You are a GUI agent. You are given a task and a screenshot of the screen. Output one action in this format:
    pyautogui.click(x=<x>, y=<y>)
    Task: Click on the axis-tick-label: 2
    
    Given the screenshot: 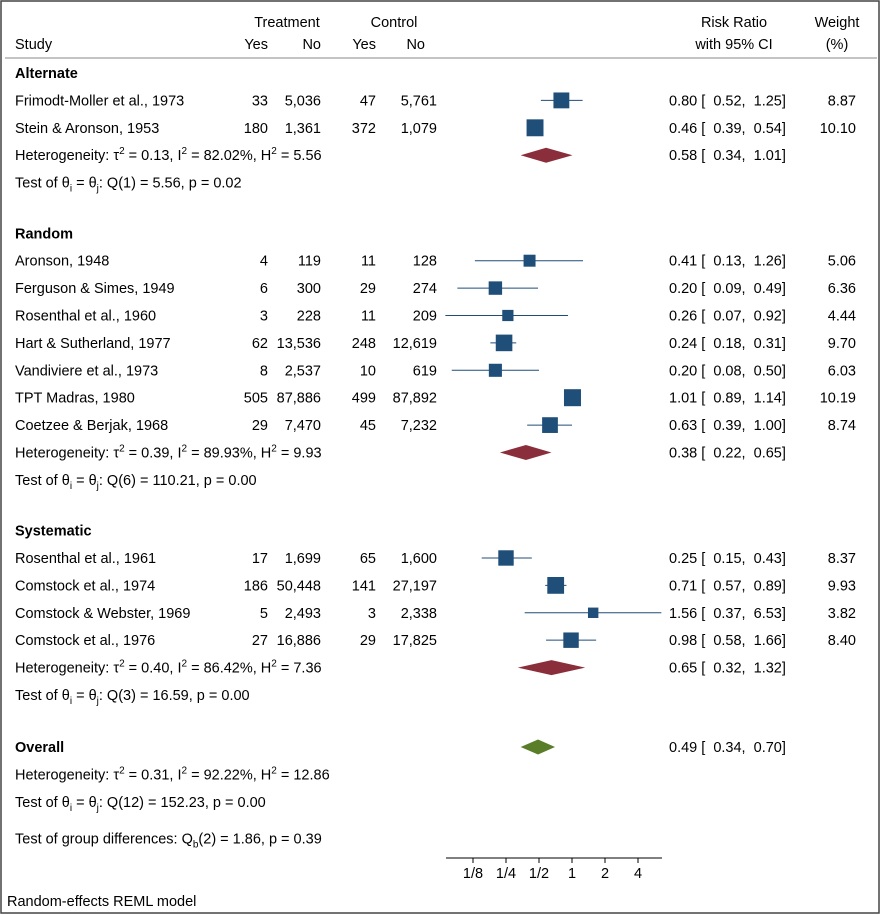 What is the action you would take?
    pyautogui.click(x=605, y=874)
    